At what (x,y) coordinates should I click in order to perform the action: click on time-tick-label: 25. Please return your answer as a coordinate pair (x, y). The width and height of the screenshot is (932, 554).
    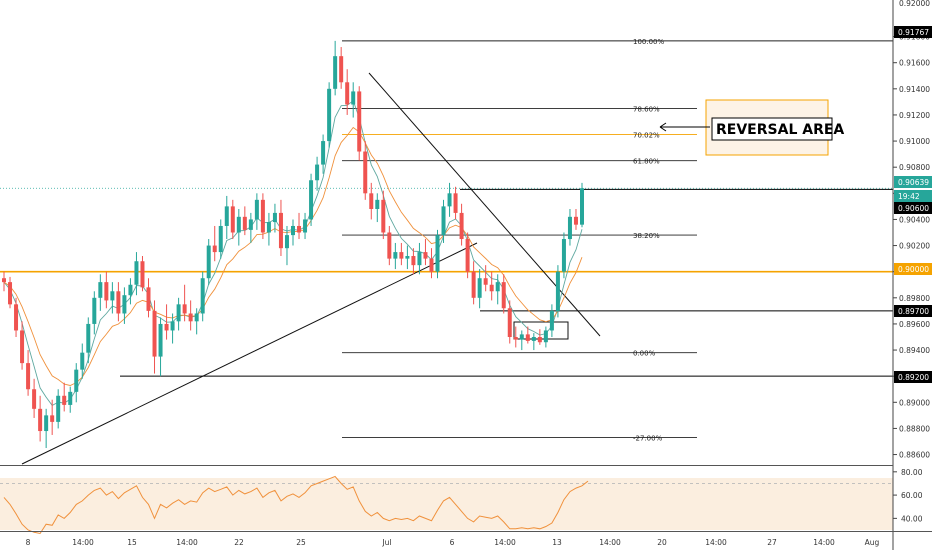
    Looking at the image, I should click on (301, 542).